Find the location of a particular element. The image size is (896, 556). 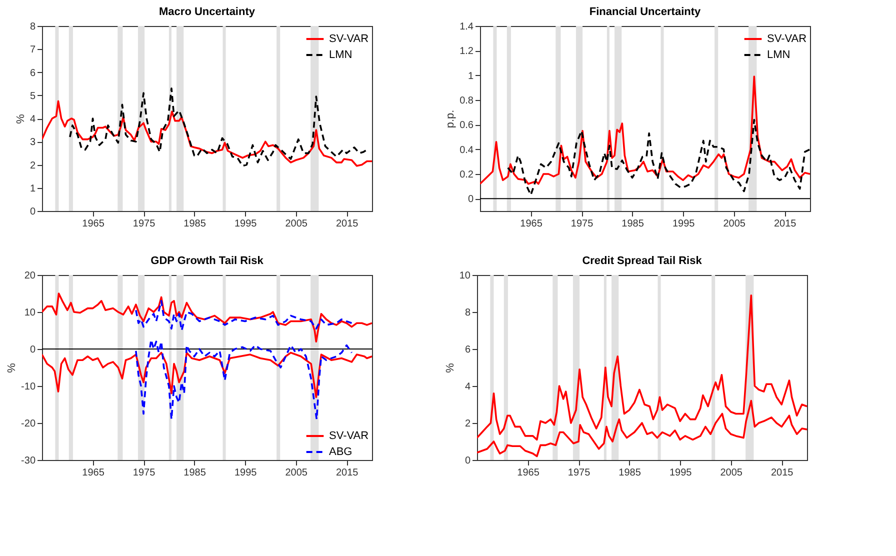

y-tick-label: 0.6 is located at coordinates (467, 126).